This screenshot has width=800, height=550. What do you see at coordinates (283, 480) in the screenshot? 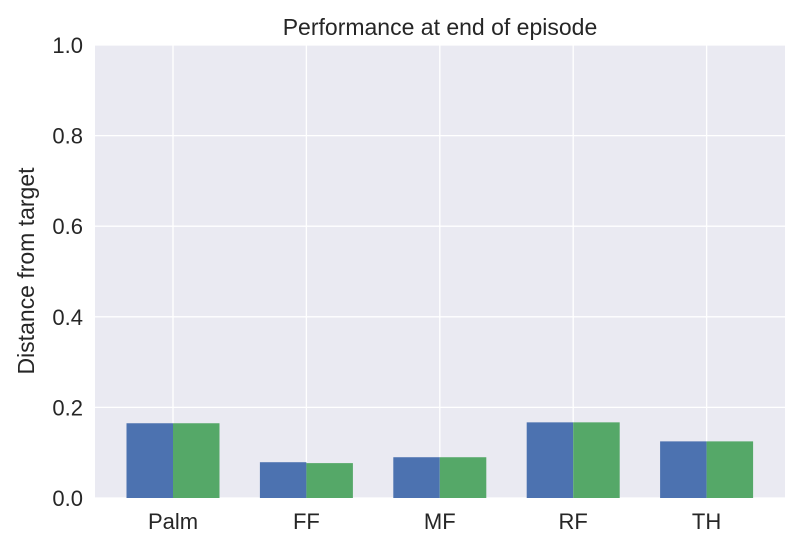
I see `bar-series-1-ff` at bounding box center [283, 480].